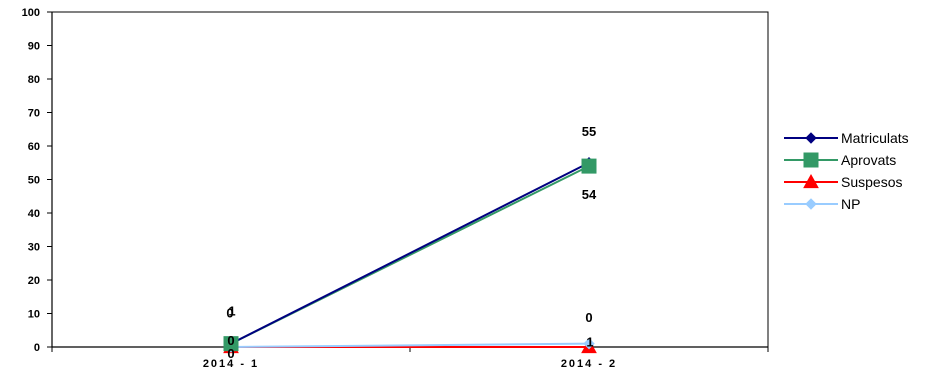 The width and height of the screenshot is (937, 381). I want to click on x-tick-label: 2014 - 1, so click(231, 364).